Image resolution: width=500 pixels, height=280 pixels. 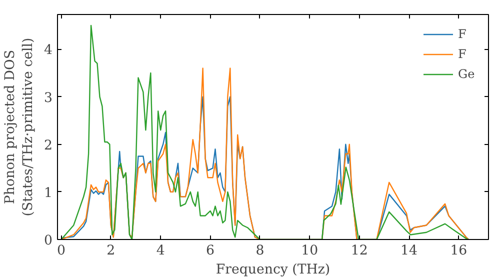 What do you see at coordinates (48, 98) in the screenshot?
I see `y-tick-label: 3` at bounding box center [48, 98].